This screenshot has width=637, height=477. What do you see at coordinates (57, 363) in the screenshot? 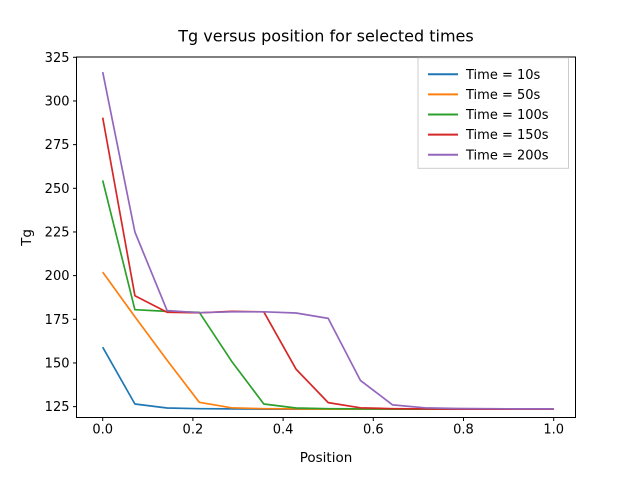
I see `y-tick-label: 150` at bounding box center [57, 363].